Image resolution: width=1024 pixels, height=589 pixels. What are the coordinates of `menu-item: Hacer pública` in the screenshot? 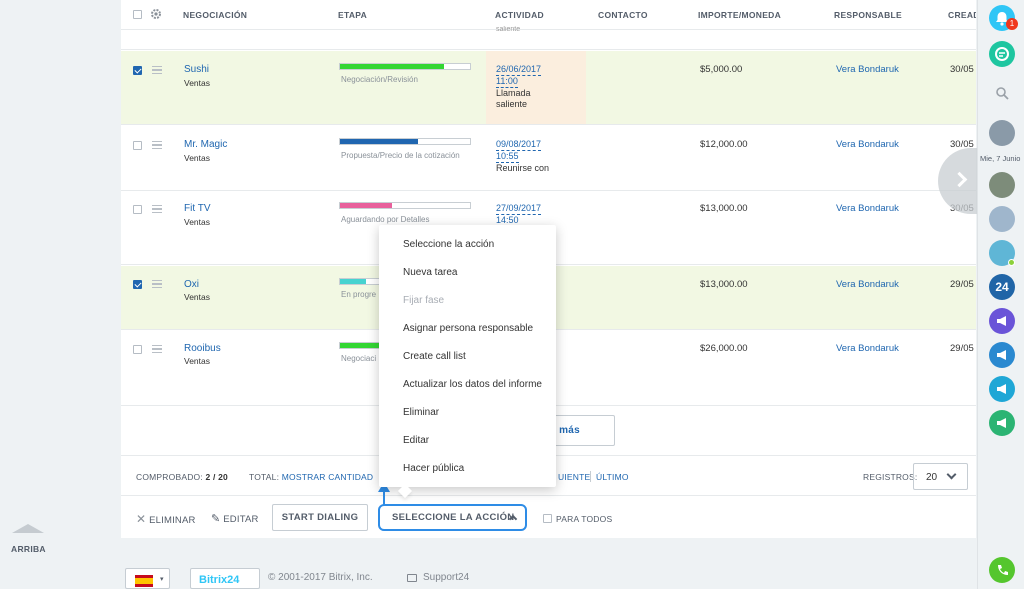 It's located at (434, 468).